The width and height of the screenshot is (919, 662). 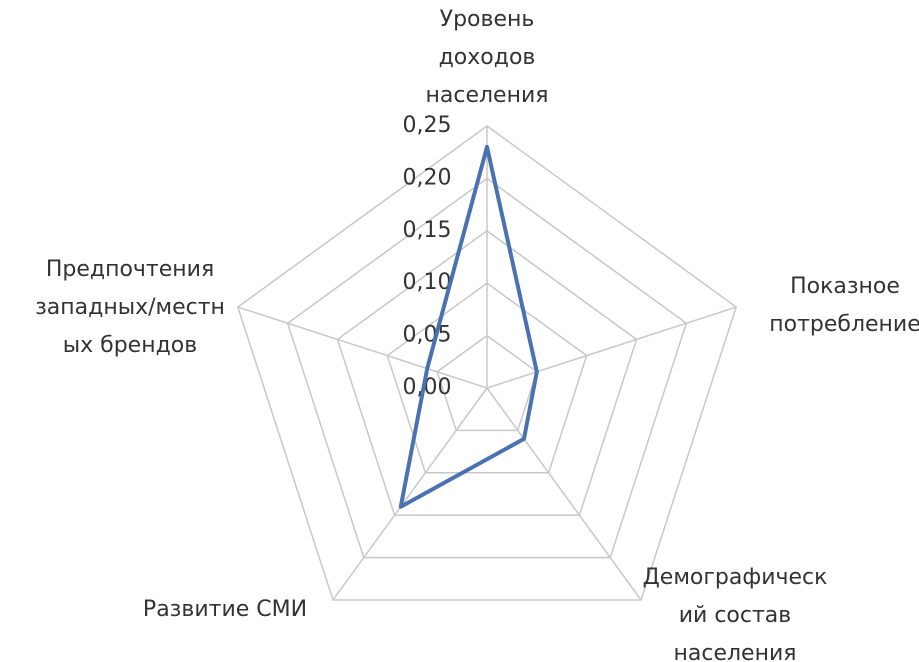 I want to click on axis-label: потребление, so click(x=844, y=324).